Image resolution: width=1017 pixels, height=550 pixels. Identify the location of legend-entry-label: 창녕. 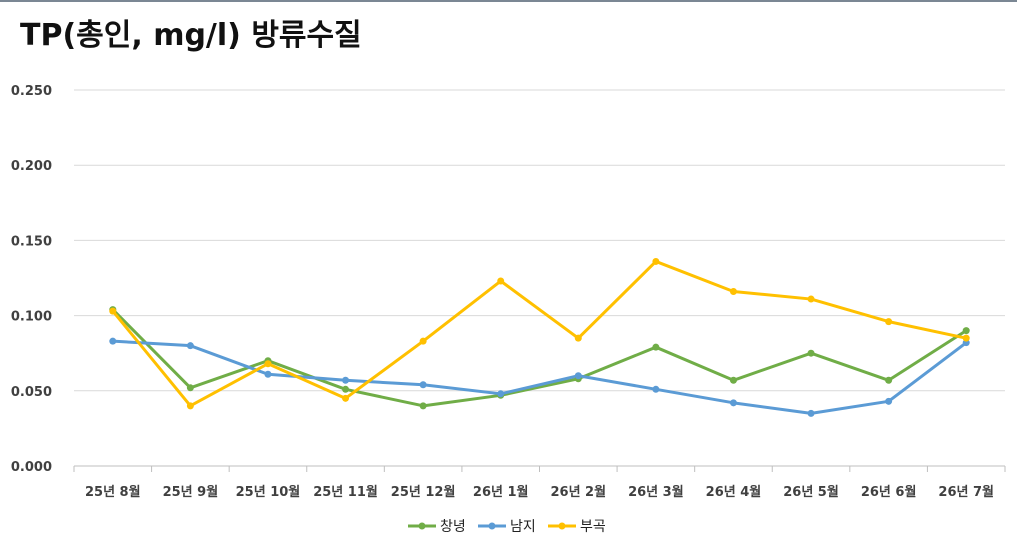
(453, 527).